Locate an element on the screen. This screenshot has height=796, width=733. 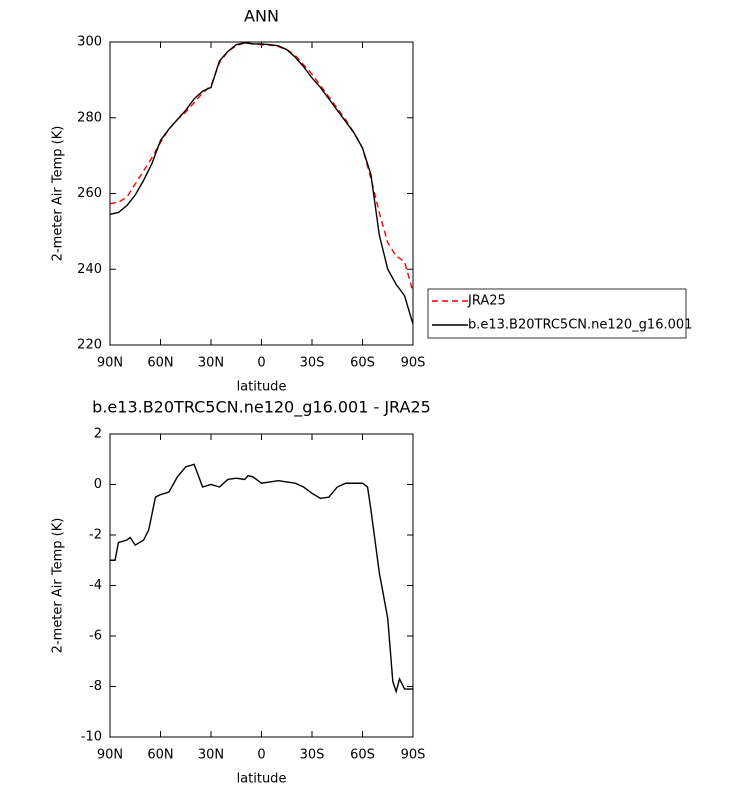
y-tick-label: 220 is located at coordinates (89, 345).